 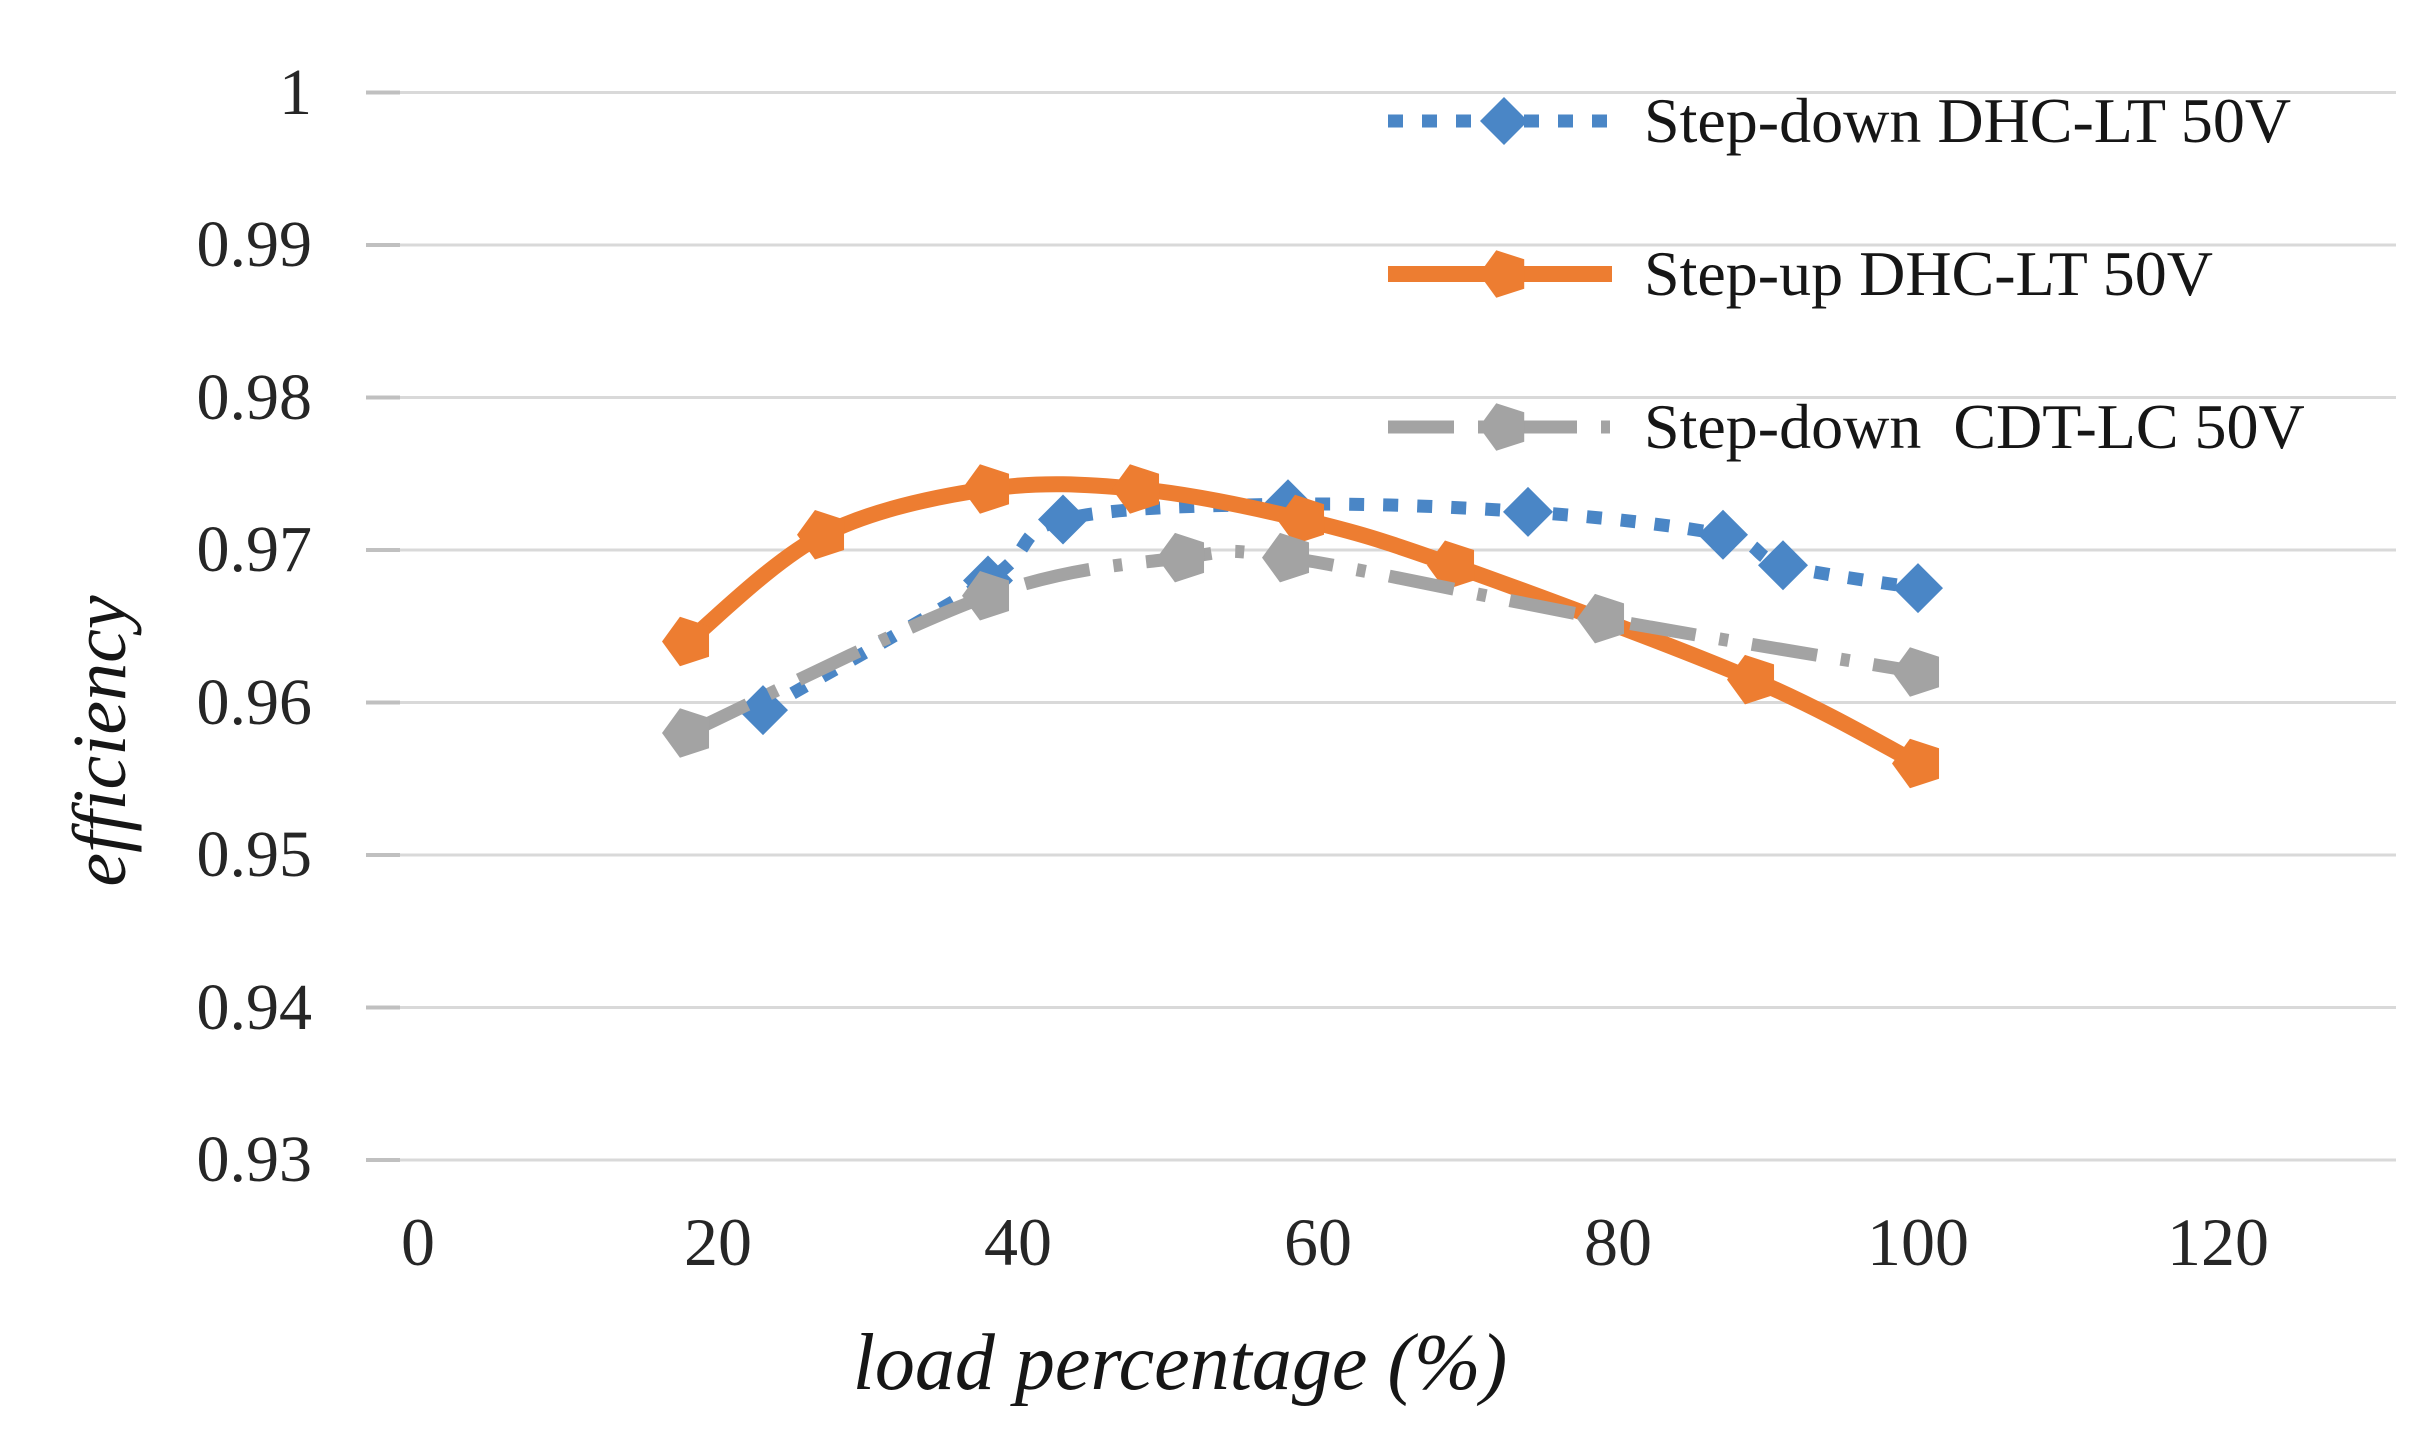 What do you see at coordinates (1974, 426) in the screenshot?
I see `legend-label: Step-down CDT-LC 50V` at bounding box center [1974, 426].